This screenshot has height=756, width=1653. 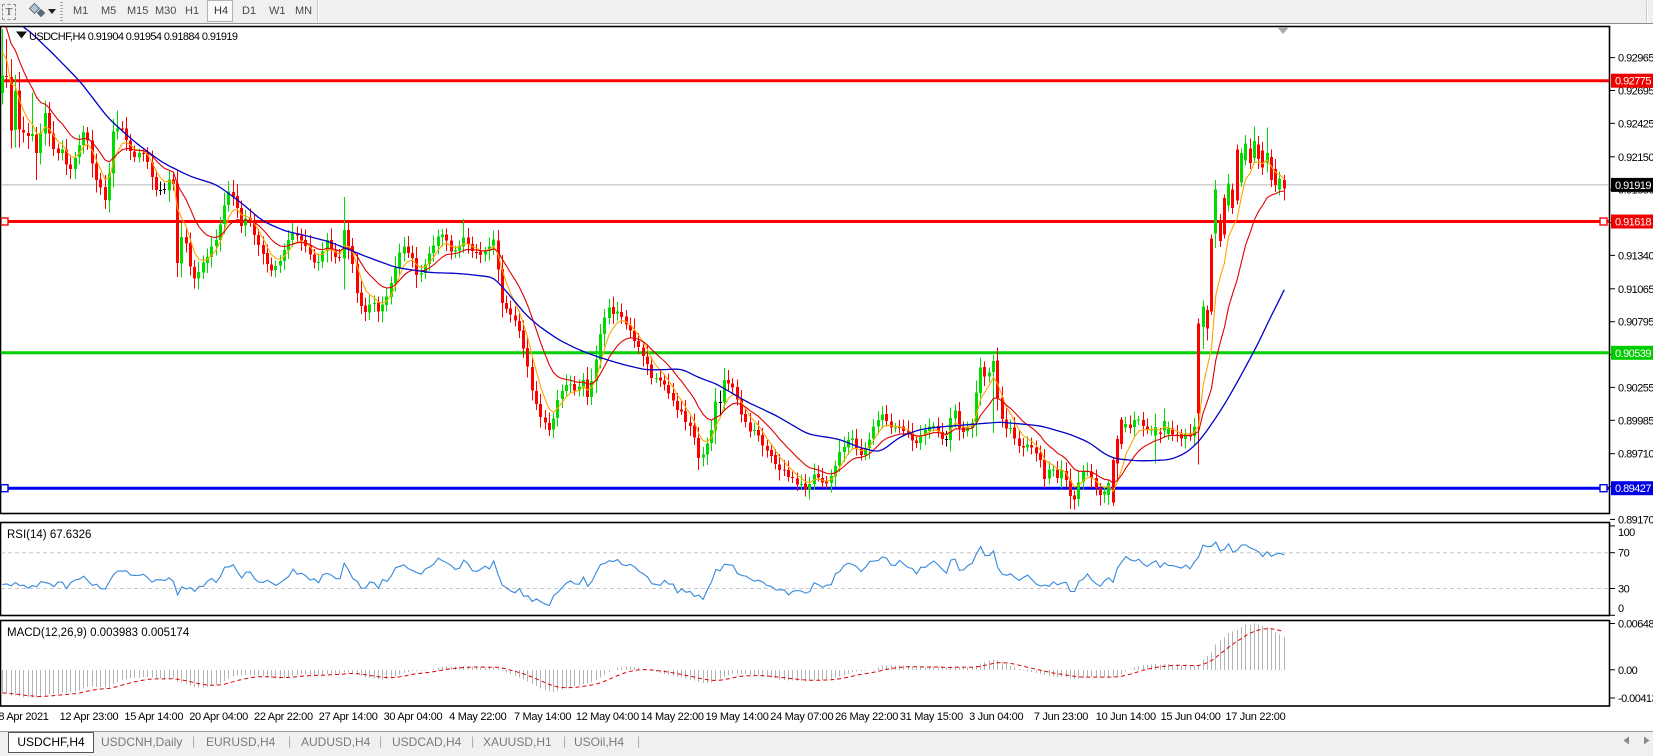 I want to click on svg-text: 0.00648, so click(x=1635, y=625).